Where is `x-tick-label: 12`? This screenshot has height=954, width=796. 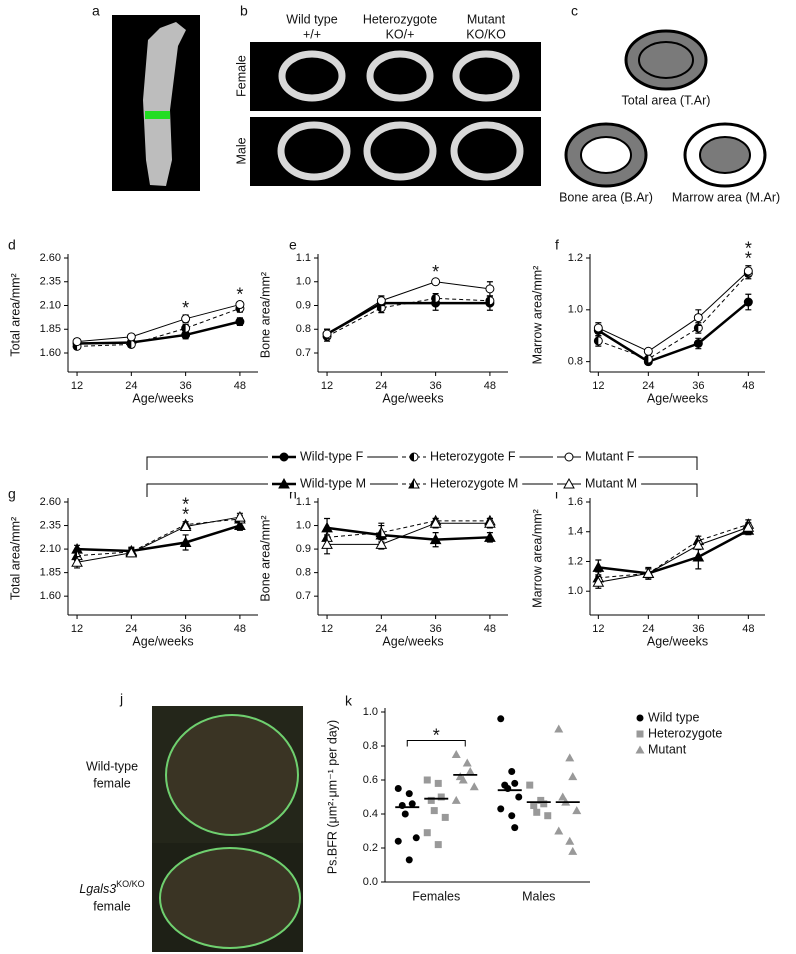 x-tick-label: 12 is located at coordinates (77, 386).